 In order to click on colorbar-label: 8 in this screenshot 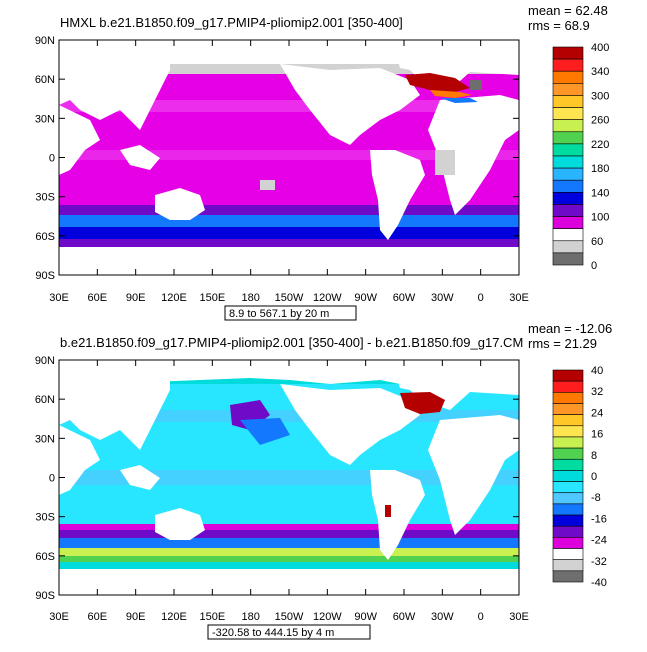, I will do `click(594, 456)`.